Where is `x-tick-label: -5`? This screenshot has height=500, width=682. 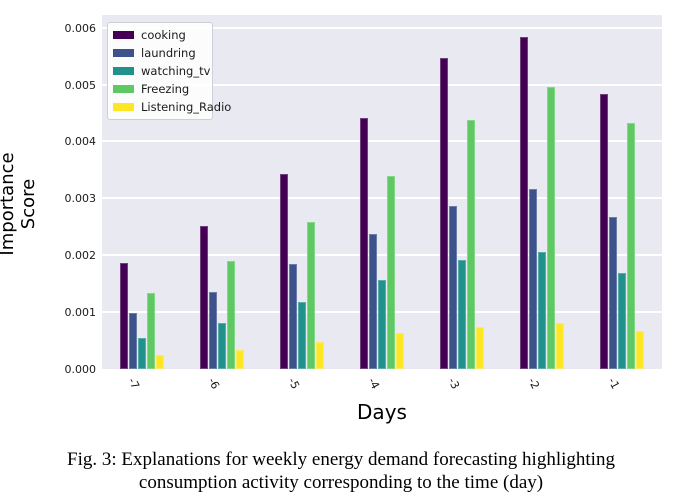 x-tick-label: -5 is located at coordinates (294, 383).